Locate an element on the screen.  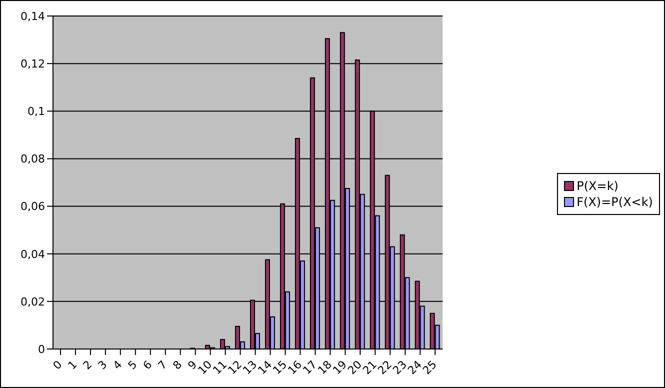
x-tick-label: 1 is located at coordinates (73, 365).